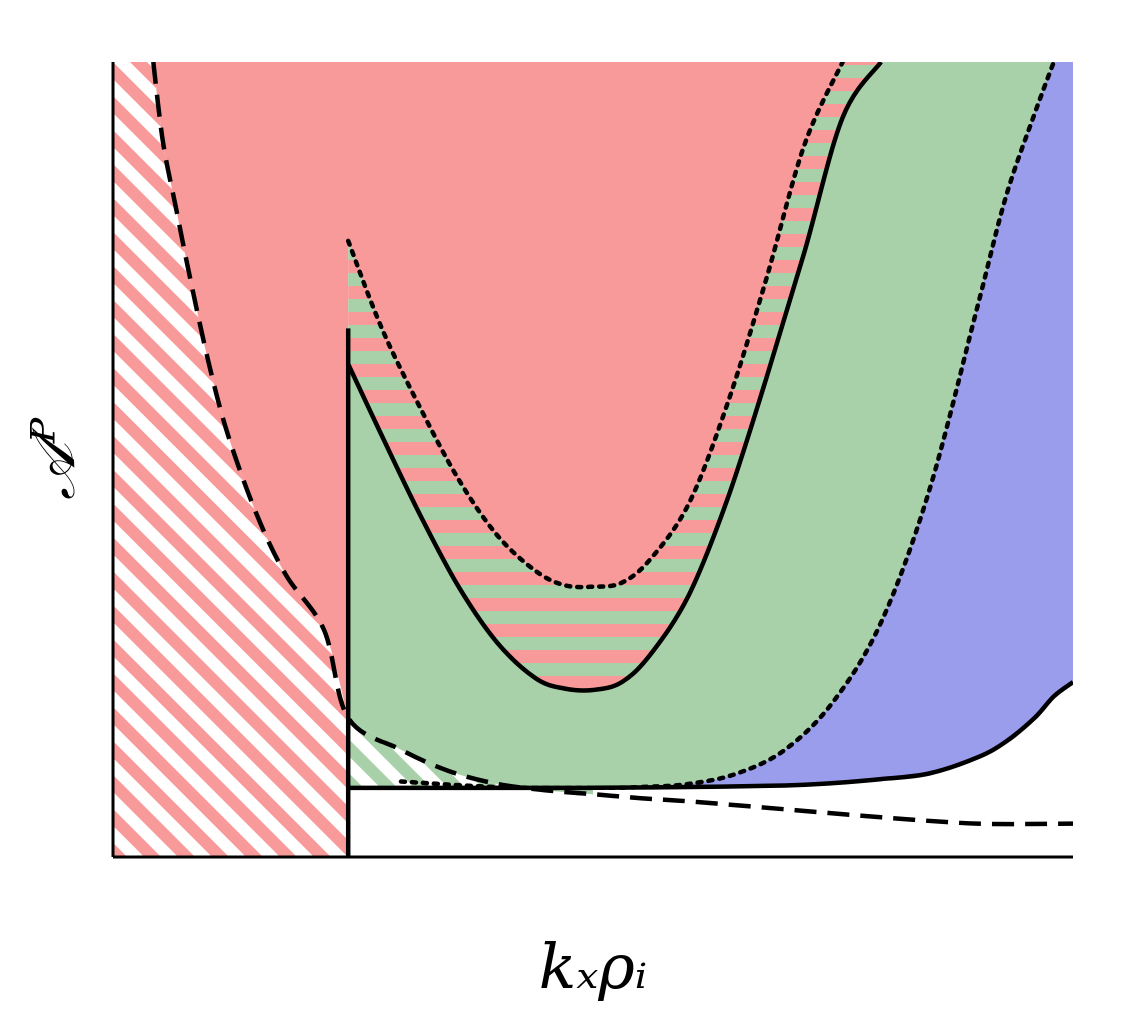 This screenshot has height=1010, width=1136. What do you see at coordinates (470, 756) in the screenshot?
I see `region-green-hatched` at bounding box center [470, 756].